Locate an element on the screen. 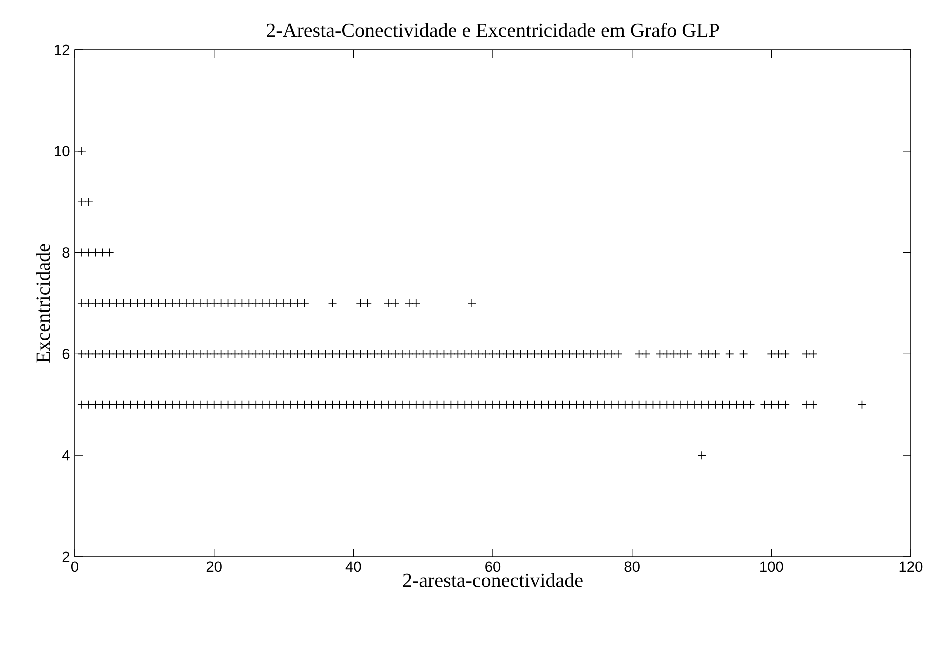 The width and height of the screenshot is (936, 666). y-tick-label: 6 is located at coordinates (66, 354).